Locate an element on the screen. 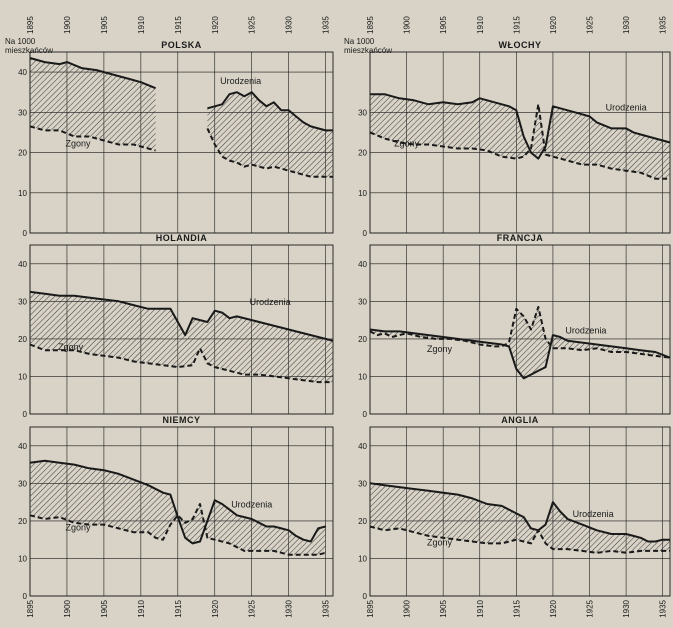 This screenshot has height=628, width=673. panel-title: FRANCJA is located at coordinates (520, 238).